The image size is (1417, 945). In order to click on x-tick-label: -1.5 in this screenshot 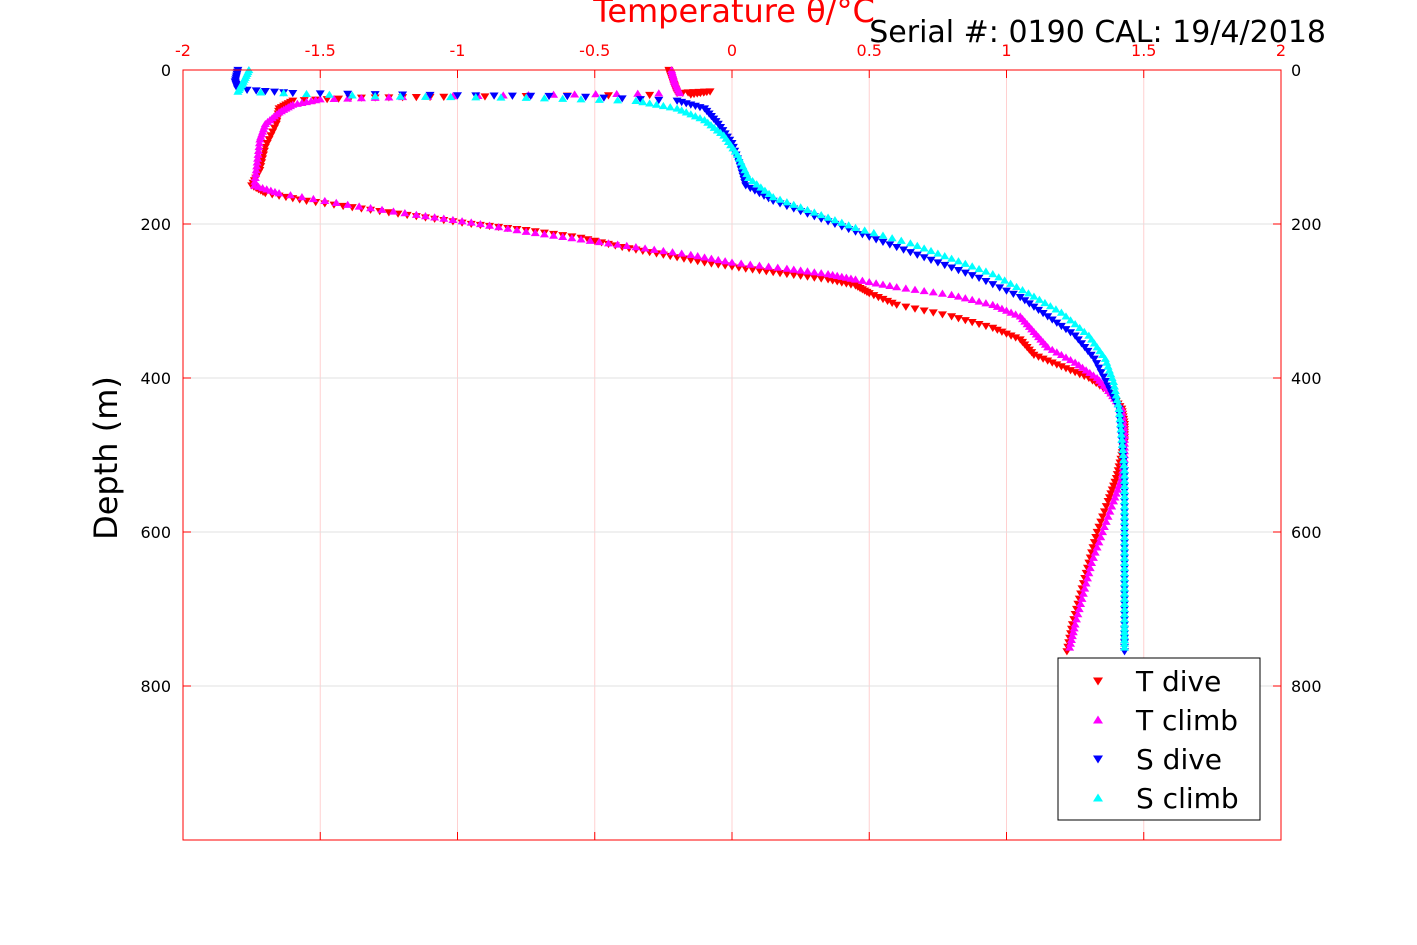, I will do `click(320, 50)`.